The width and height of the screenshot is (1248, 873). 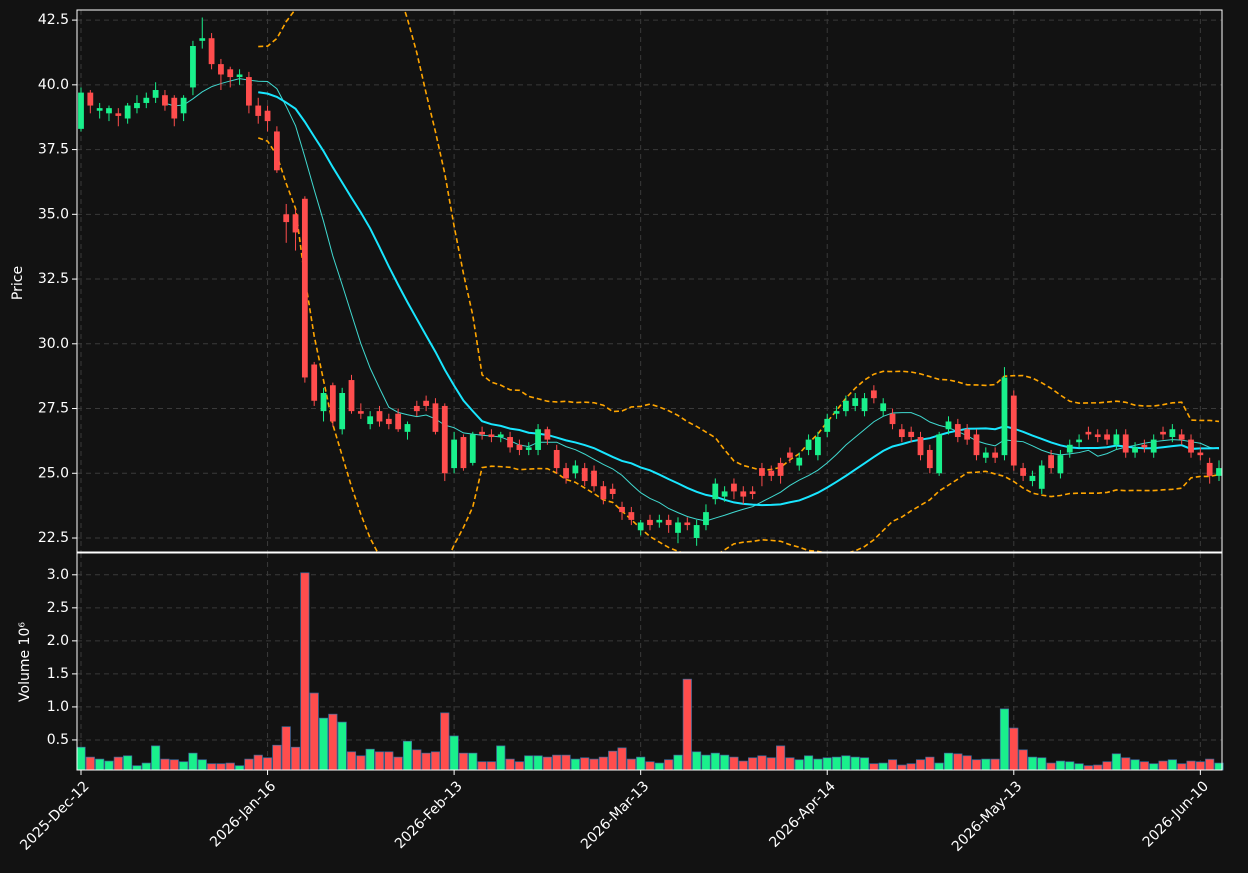 What do you see at coordinates (18, 283) in the screenshot?
I see `y-axis-label: Price` at bounding box center [18, 283].